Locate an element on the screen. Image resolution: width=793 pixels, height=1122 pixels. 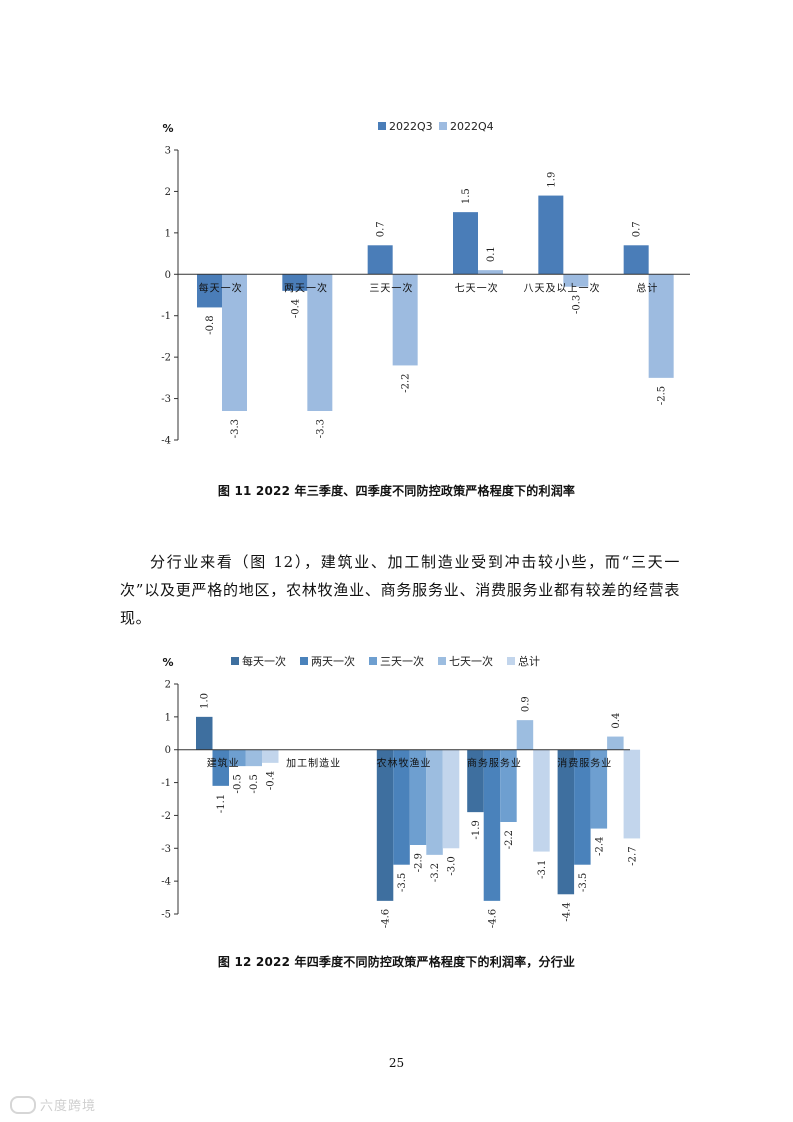
data-label: -2.5 is located at coordinates (662, 395).